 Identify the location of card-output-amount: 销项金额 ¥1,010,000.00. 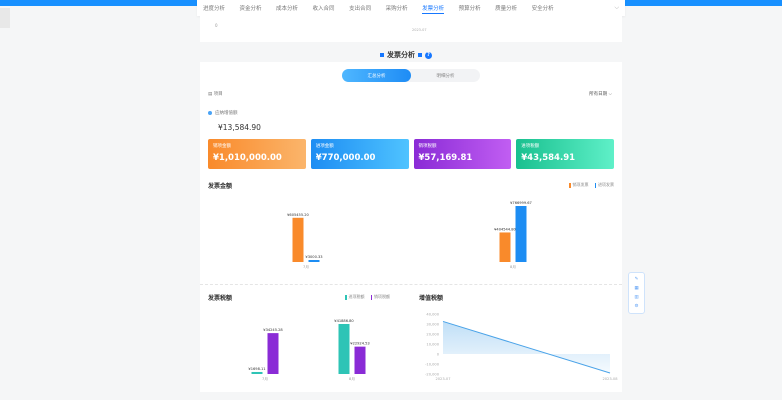
(257, 154).